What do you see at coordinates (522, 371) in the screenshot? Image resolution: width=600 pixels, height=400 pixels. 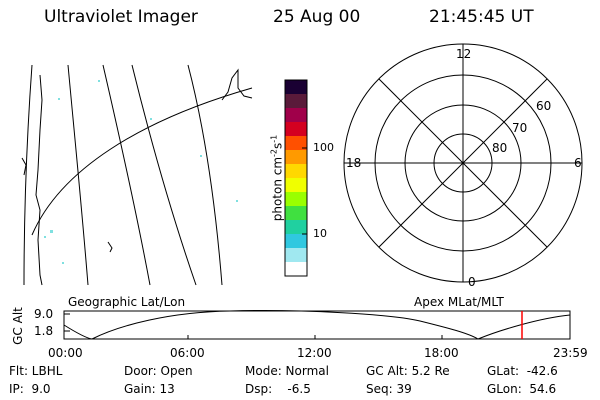 I see `glat-info: GLat: -42.6` at bounding box center [522, 371].